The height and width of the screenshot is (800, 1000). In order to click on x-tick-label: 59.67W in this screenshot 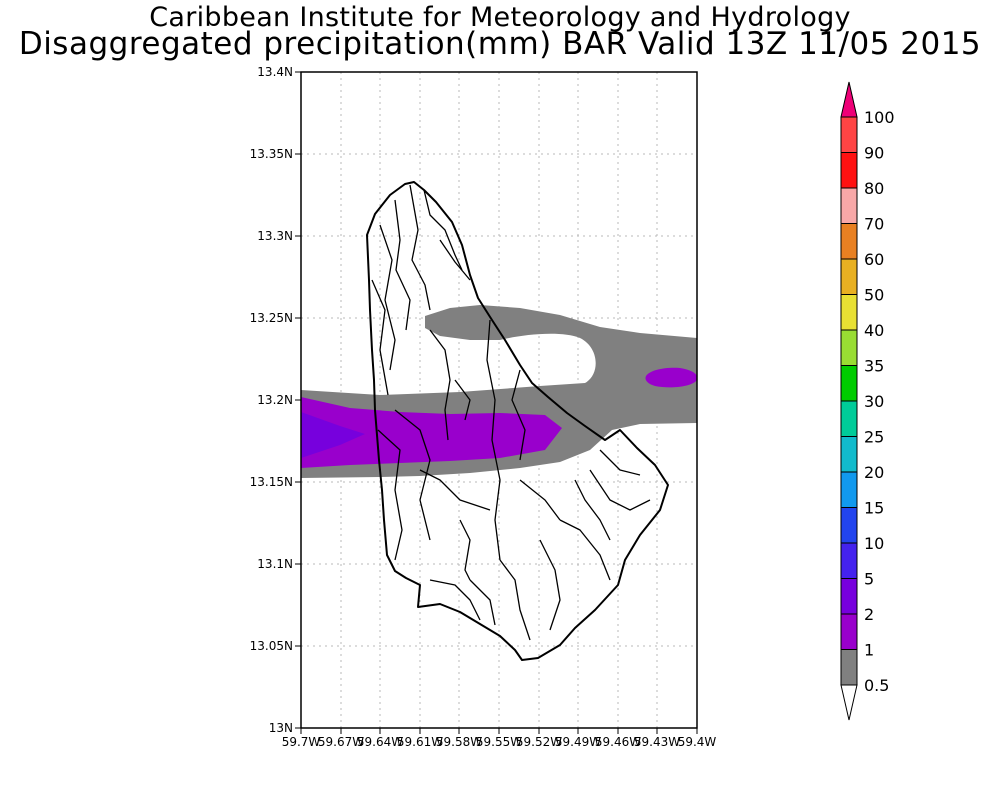, I will do `click(341, 742)`.